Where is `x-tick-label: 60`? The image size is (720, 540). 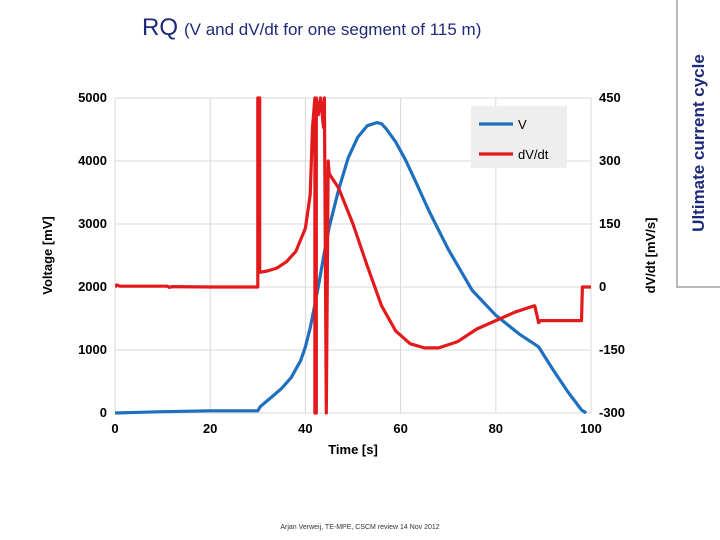
x-tick-label: 60 is located at coordinates (400, 428).